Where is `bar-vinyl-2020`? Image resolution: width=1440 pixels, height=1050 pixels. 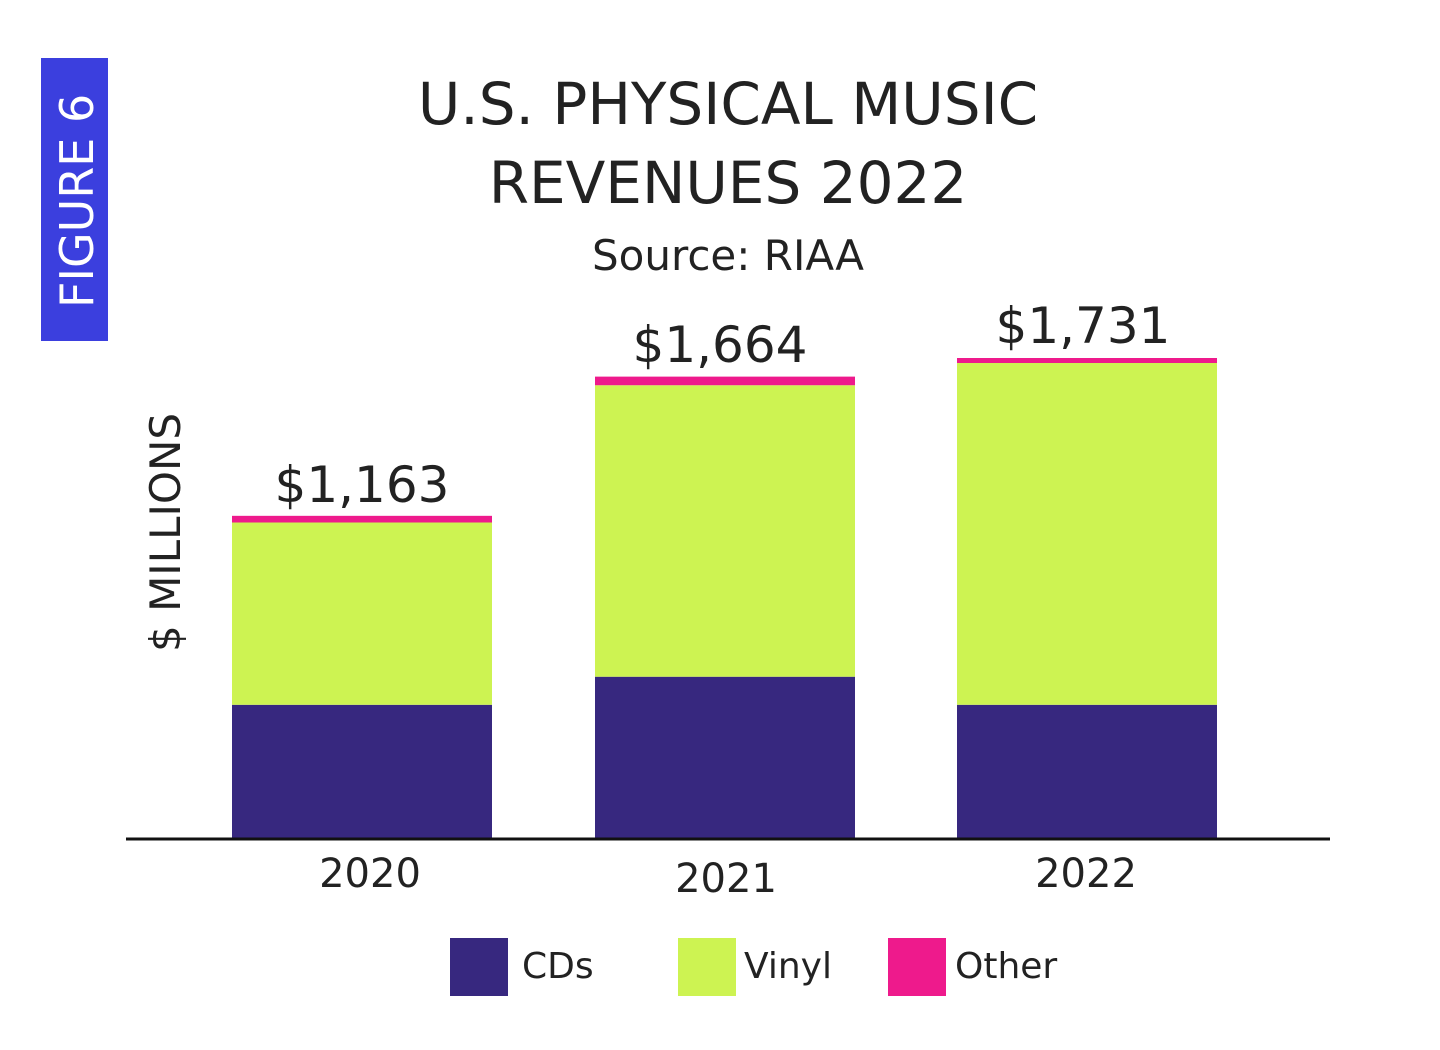
bar-vinyl-2020 is located at coordinates (362, 613).